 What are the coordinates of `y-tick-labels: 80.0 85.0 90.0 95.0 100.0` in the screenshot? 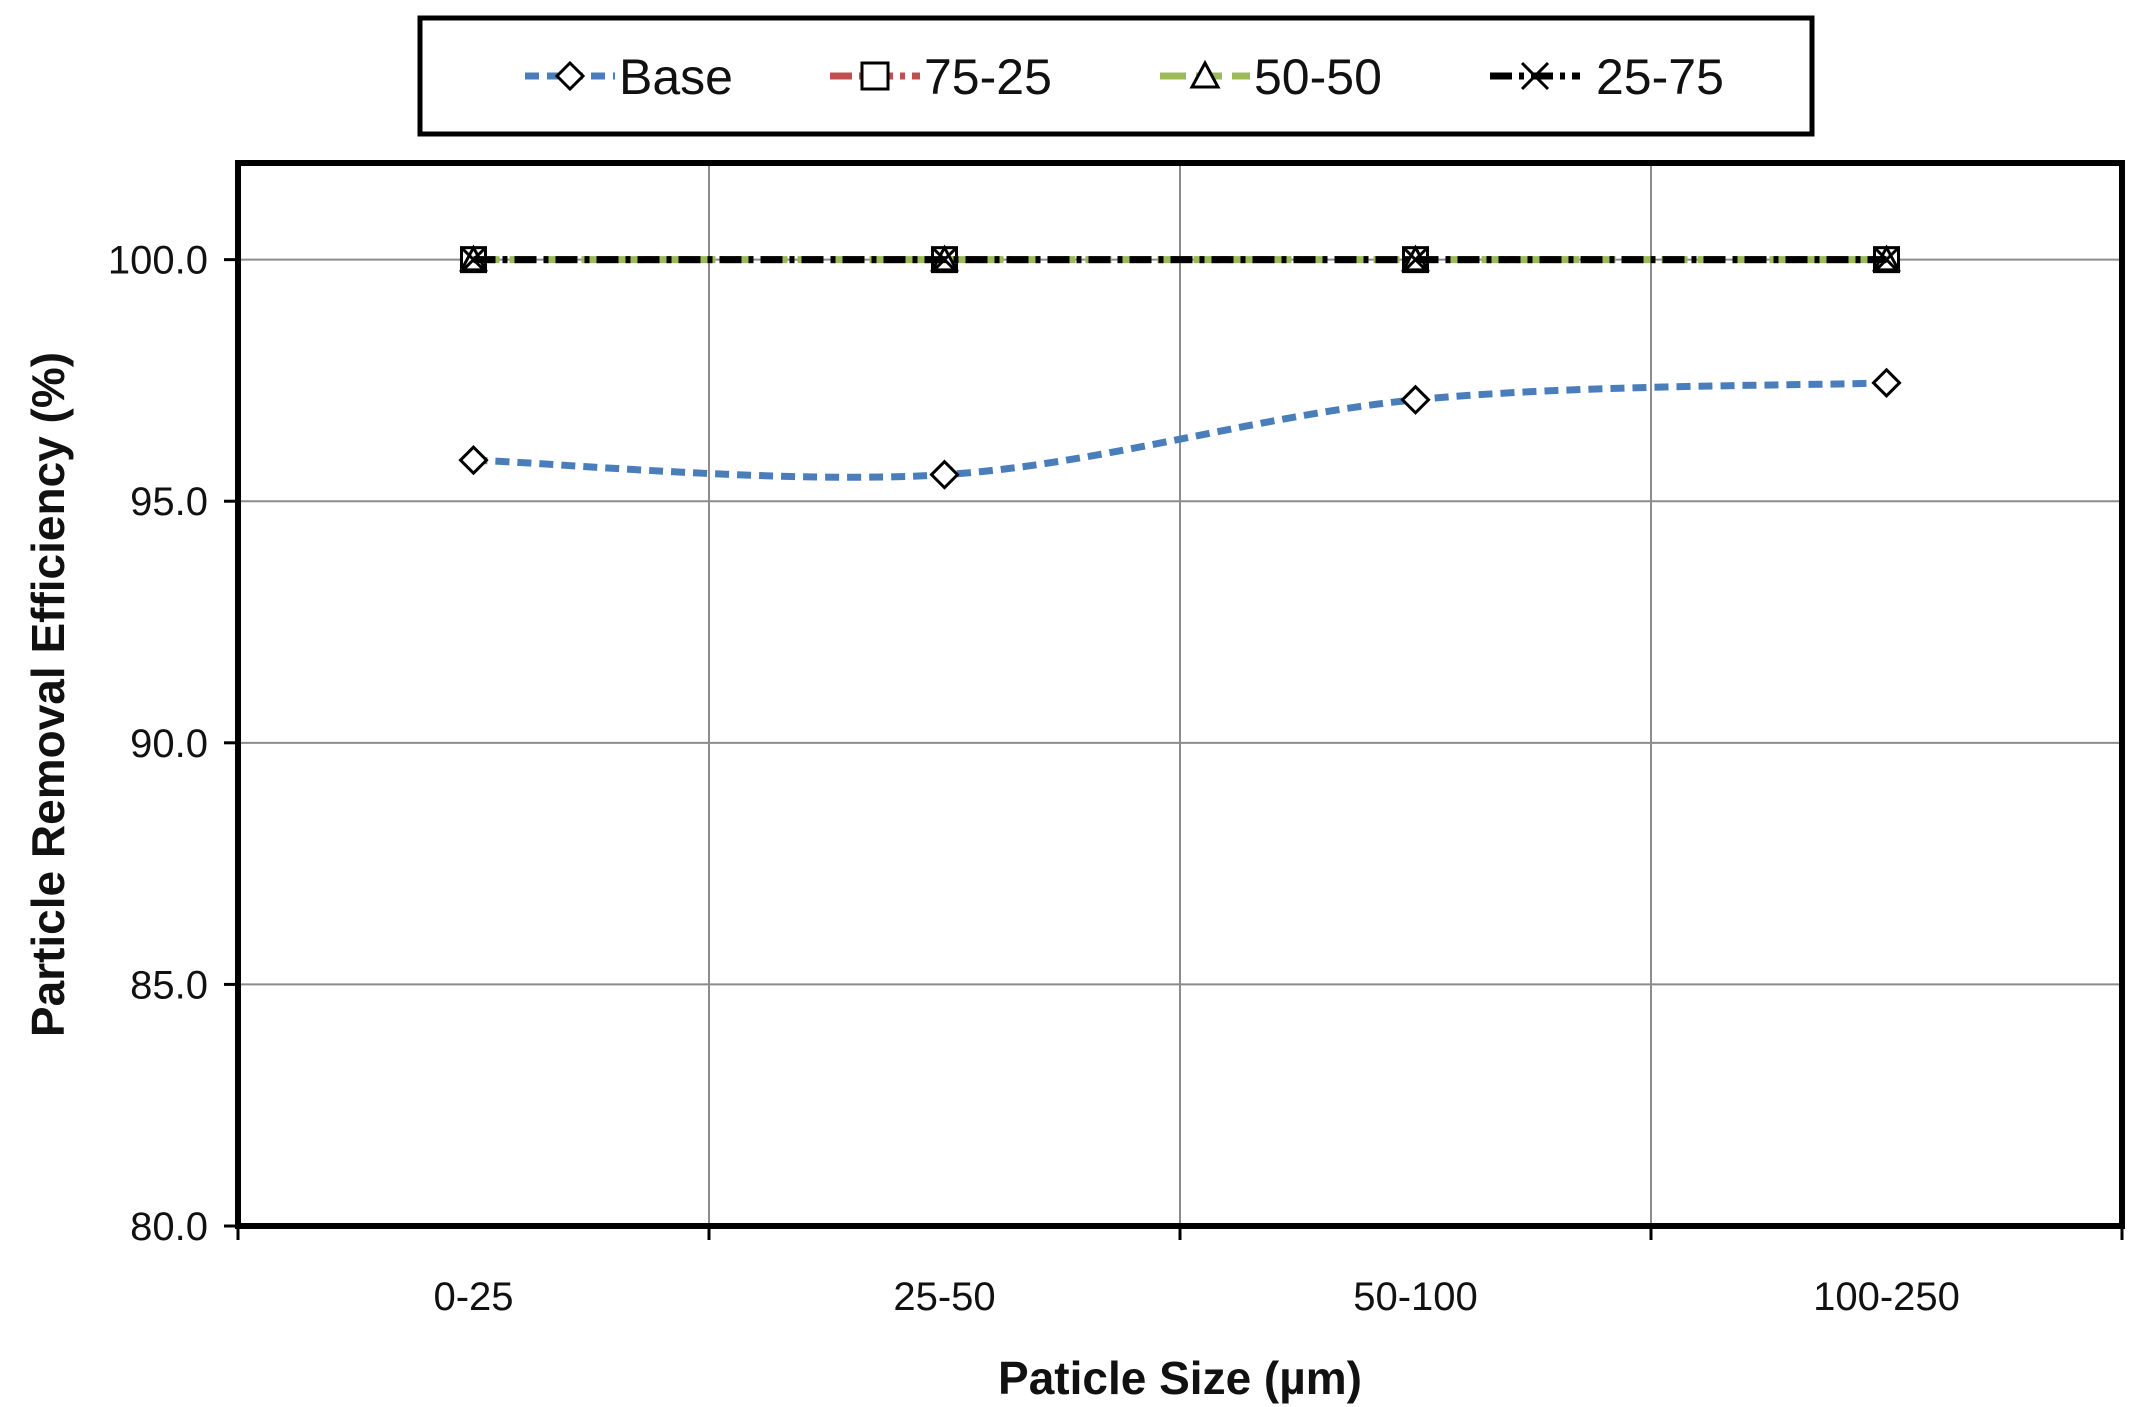 It's located at (158, 744).